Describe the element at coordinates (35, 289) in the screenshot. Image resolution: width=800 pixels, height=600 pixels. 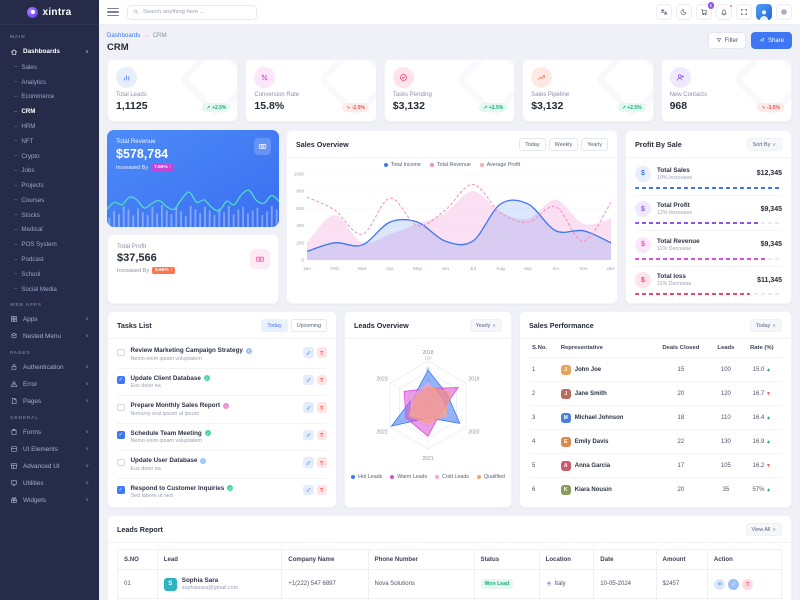
I see `sidebar-item-social-media: – Social Media` at that location.